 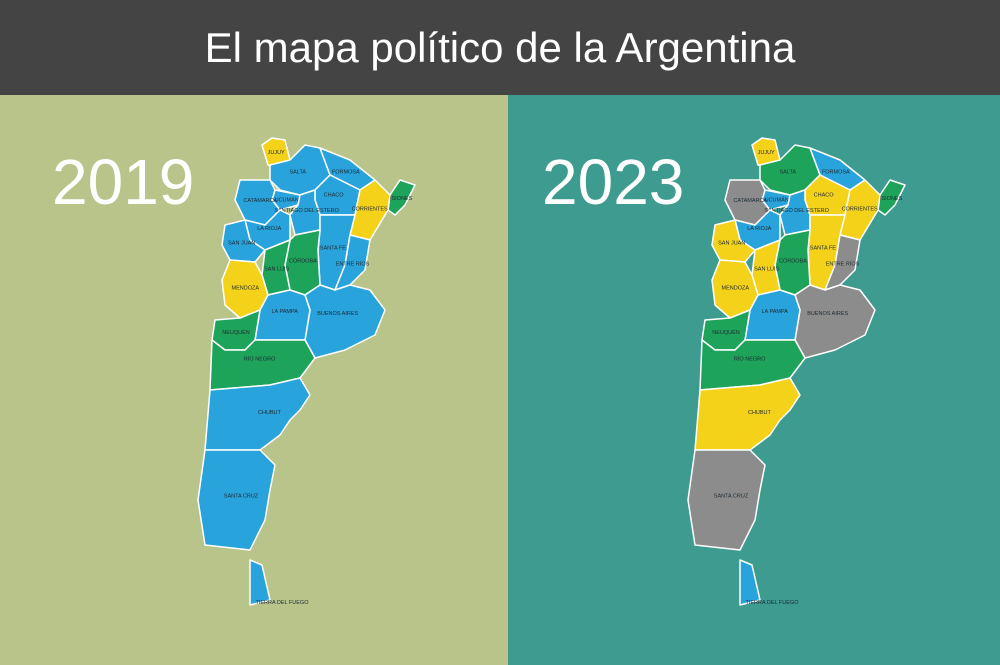 What do you see at coordinates (613, 182) in the screenshot?
I see `year: 2023` at bounding box center [613, 182].